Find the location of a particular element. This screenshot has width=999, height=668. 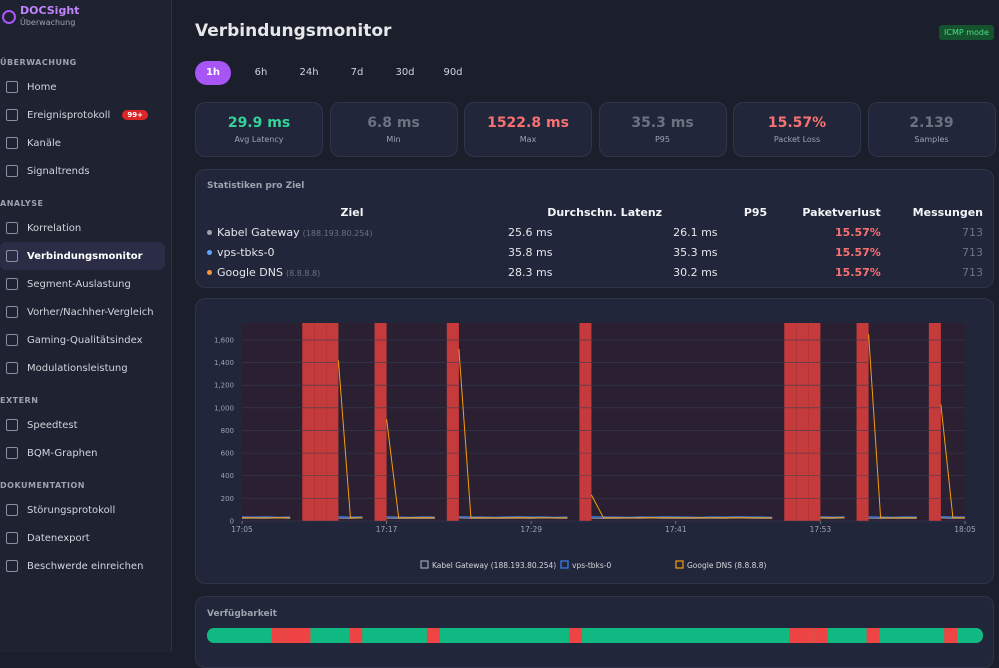

stat-label: P95 is located at coordinates (663, 139).